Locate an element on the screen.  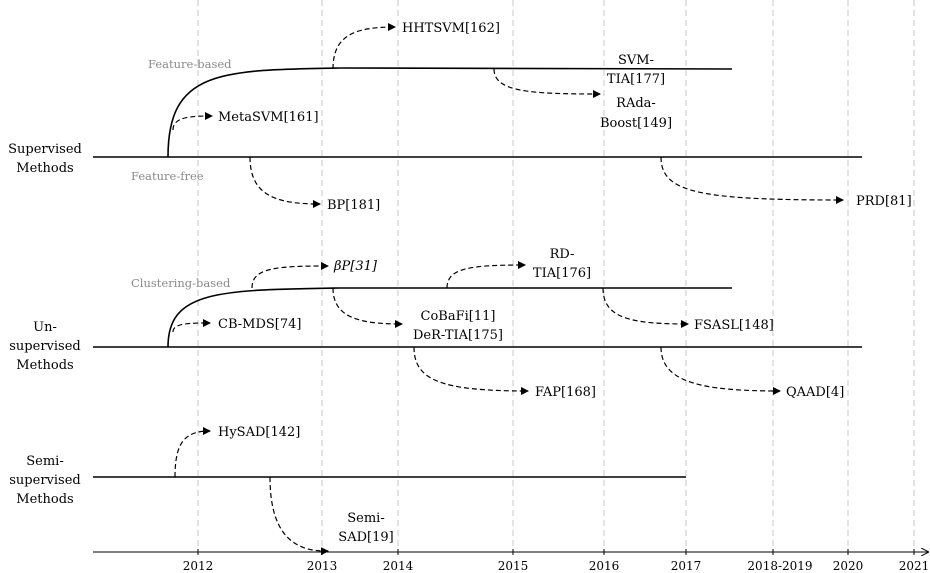
lane-label-unsupervised-2: supervised is located at coordinates (44, 346).